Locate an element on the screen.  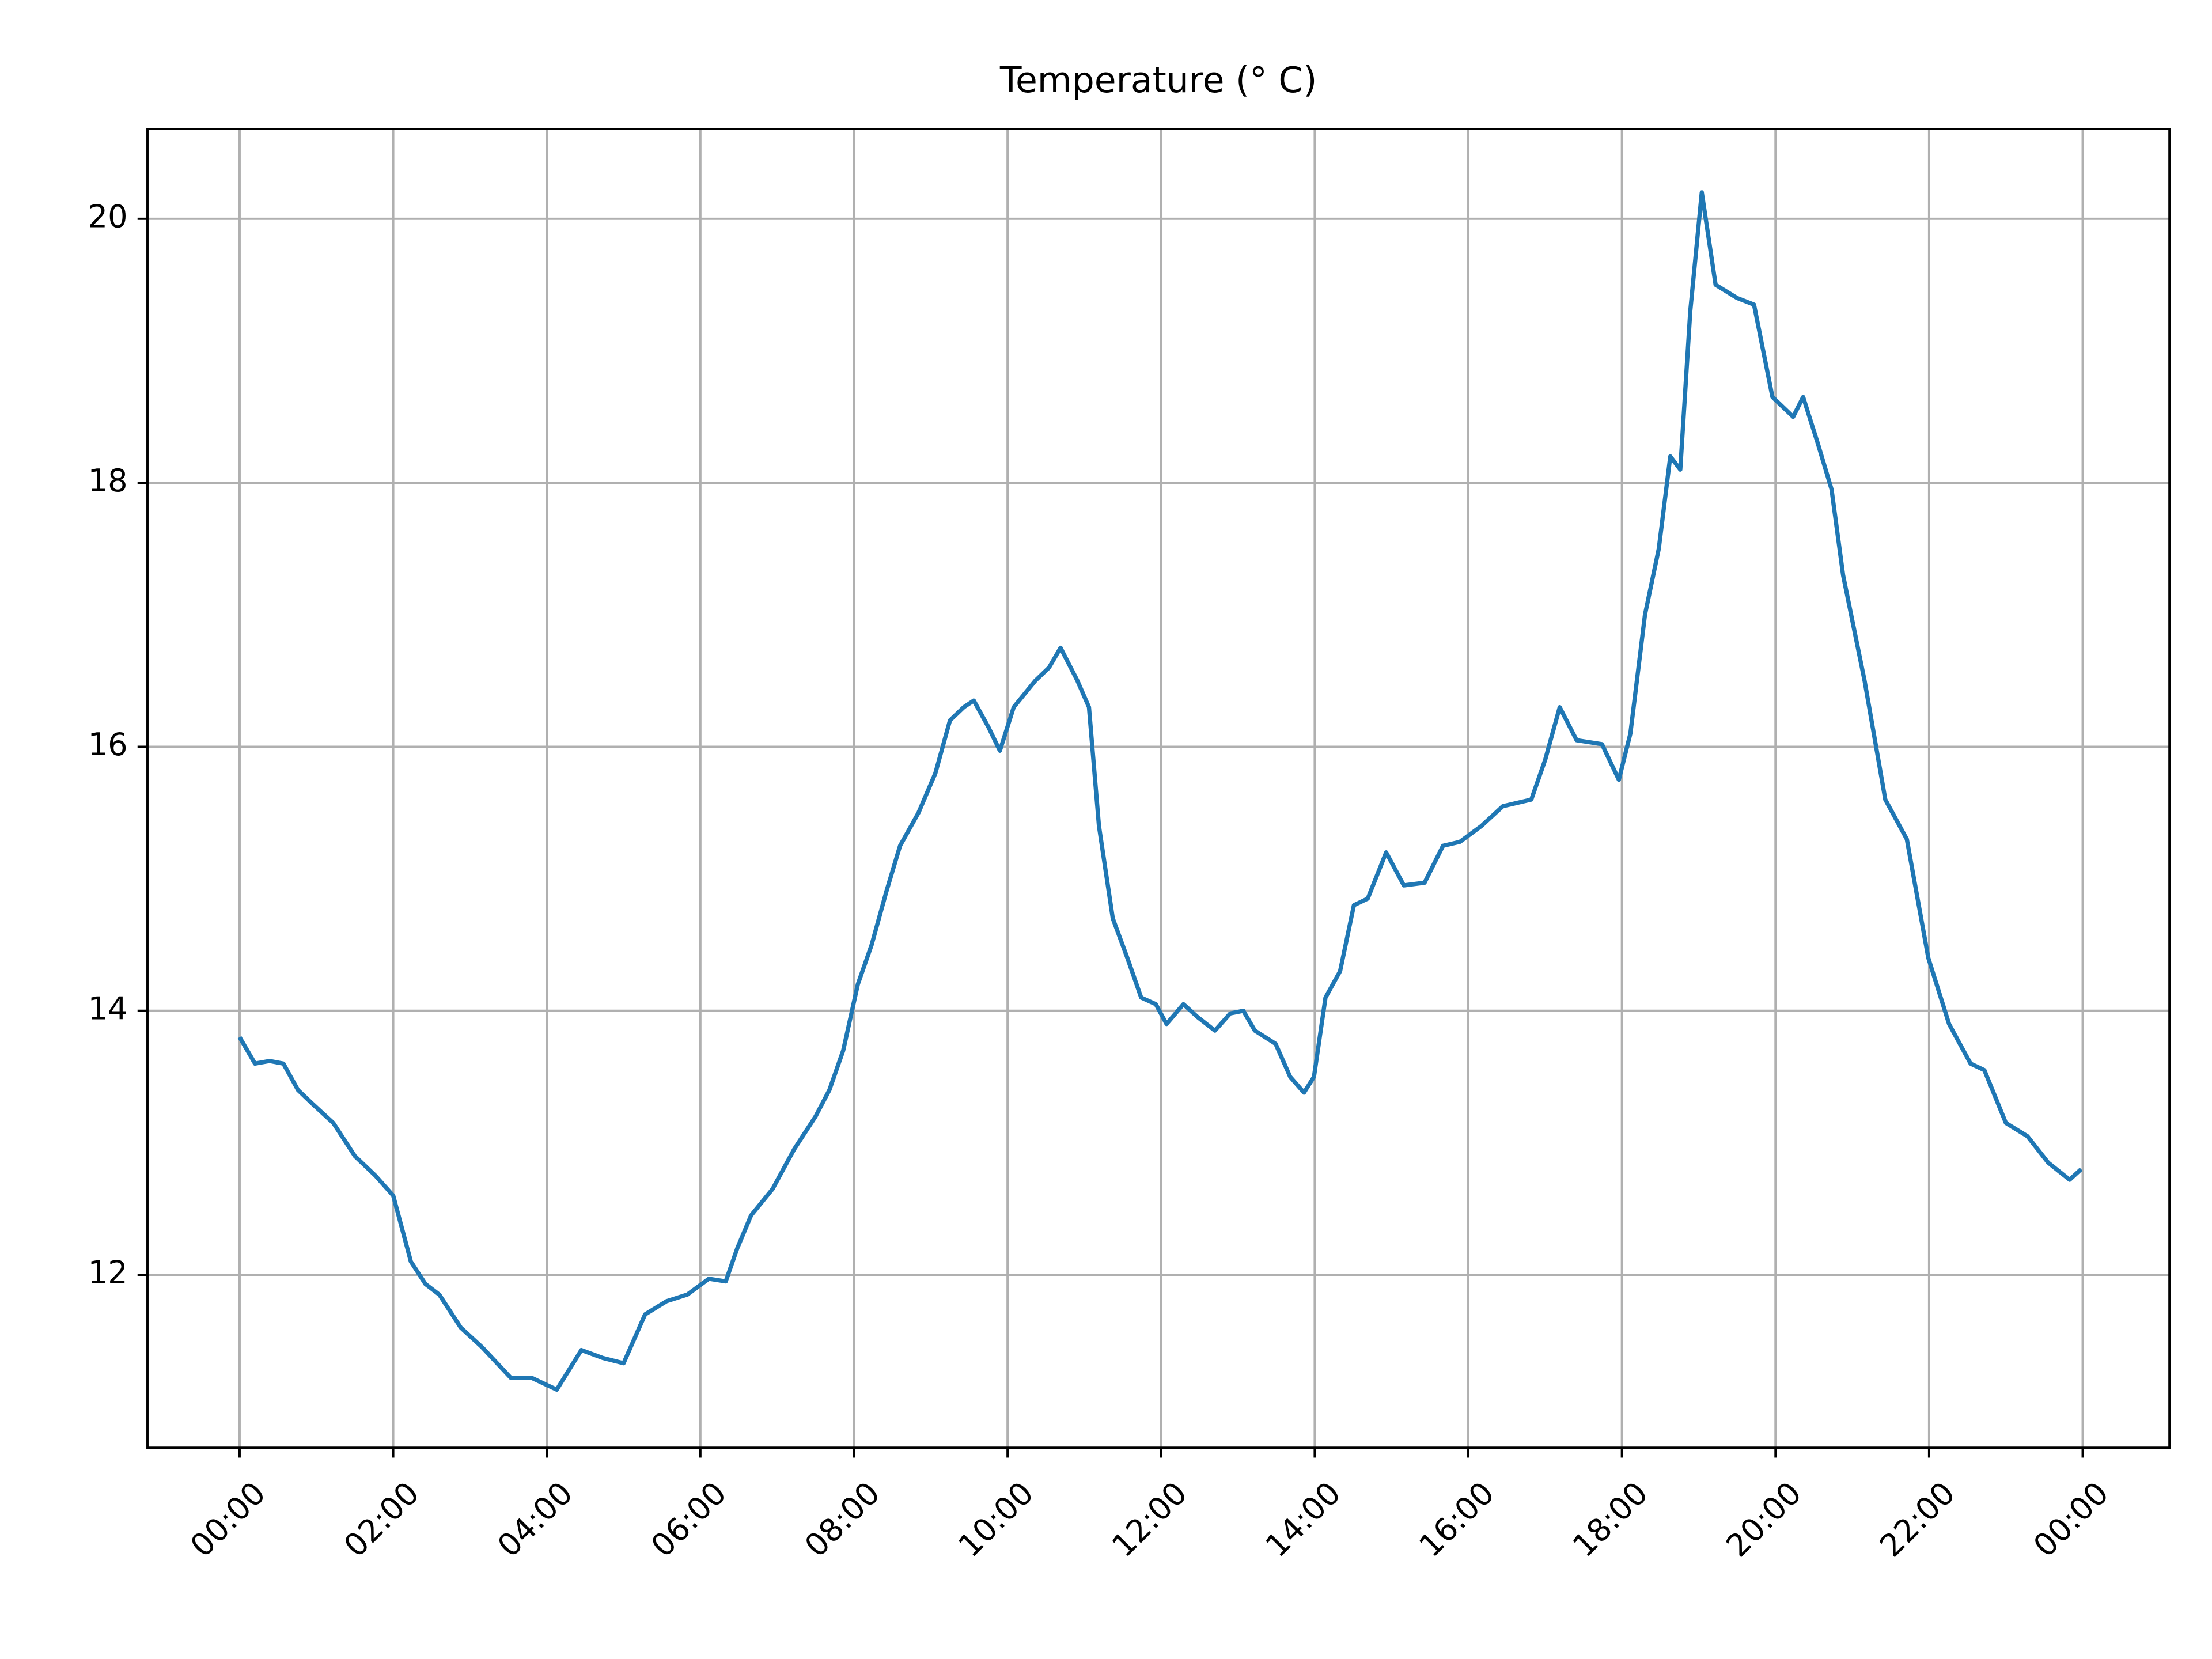
x-tick-label: 20:00 is located at coordinates (1764, 1519).